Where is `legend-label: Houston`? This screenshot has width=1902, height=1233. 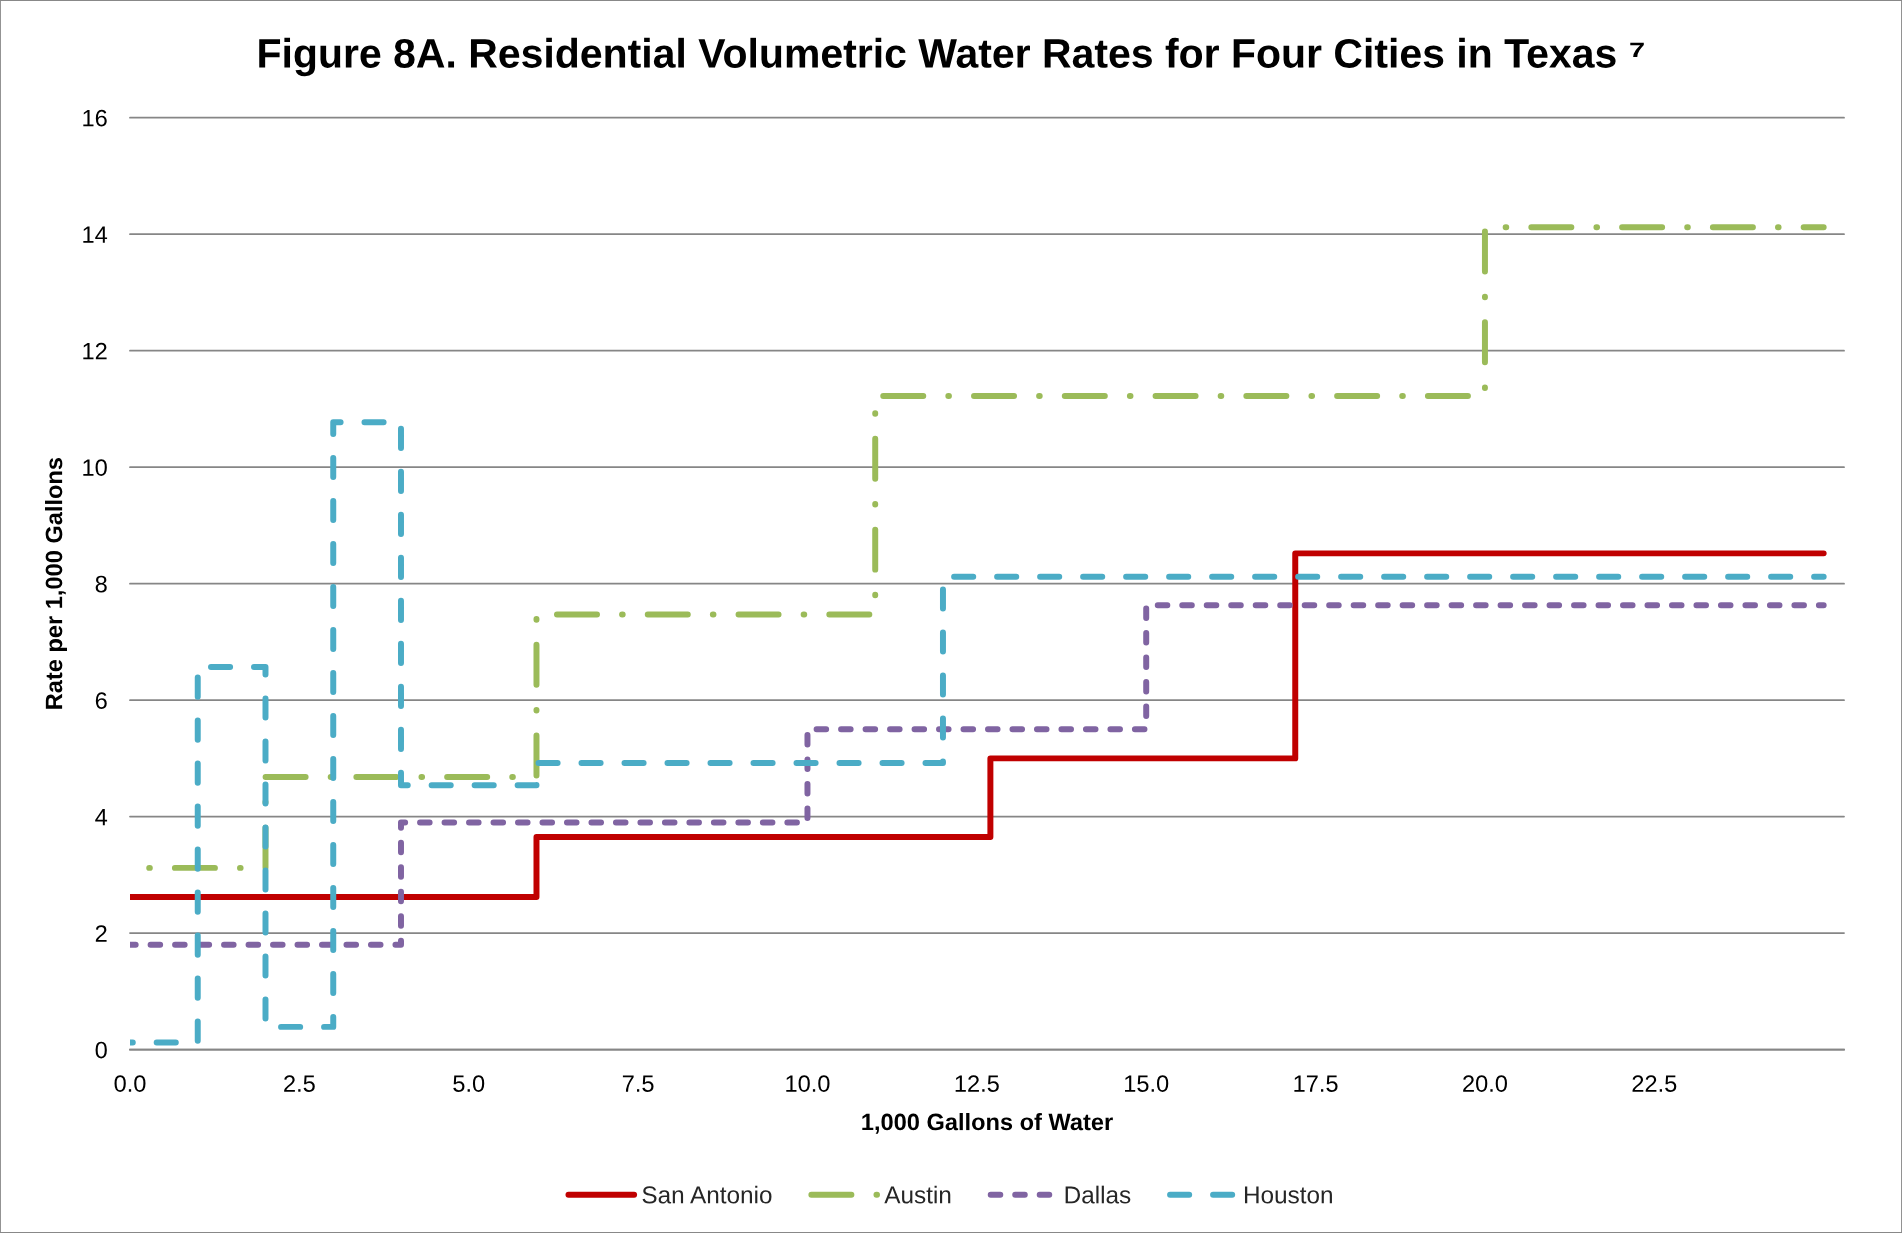 legend-label: Houston is located at coordinates (1288, 1195).